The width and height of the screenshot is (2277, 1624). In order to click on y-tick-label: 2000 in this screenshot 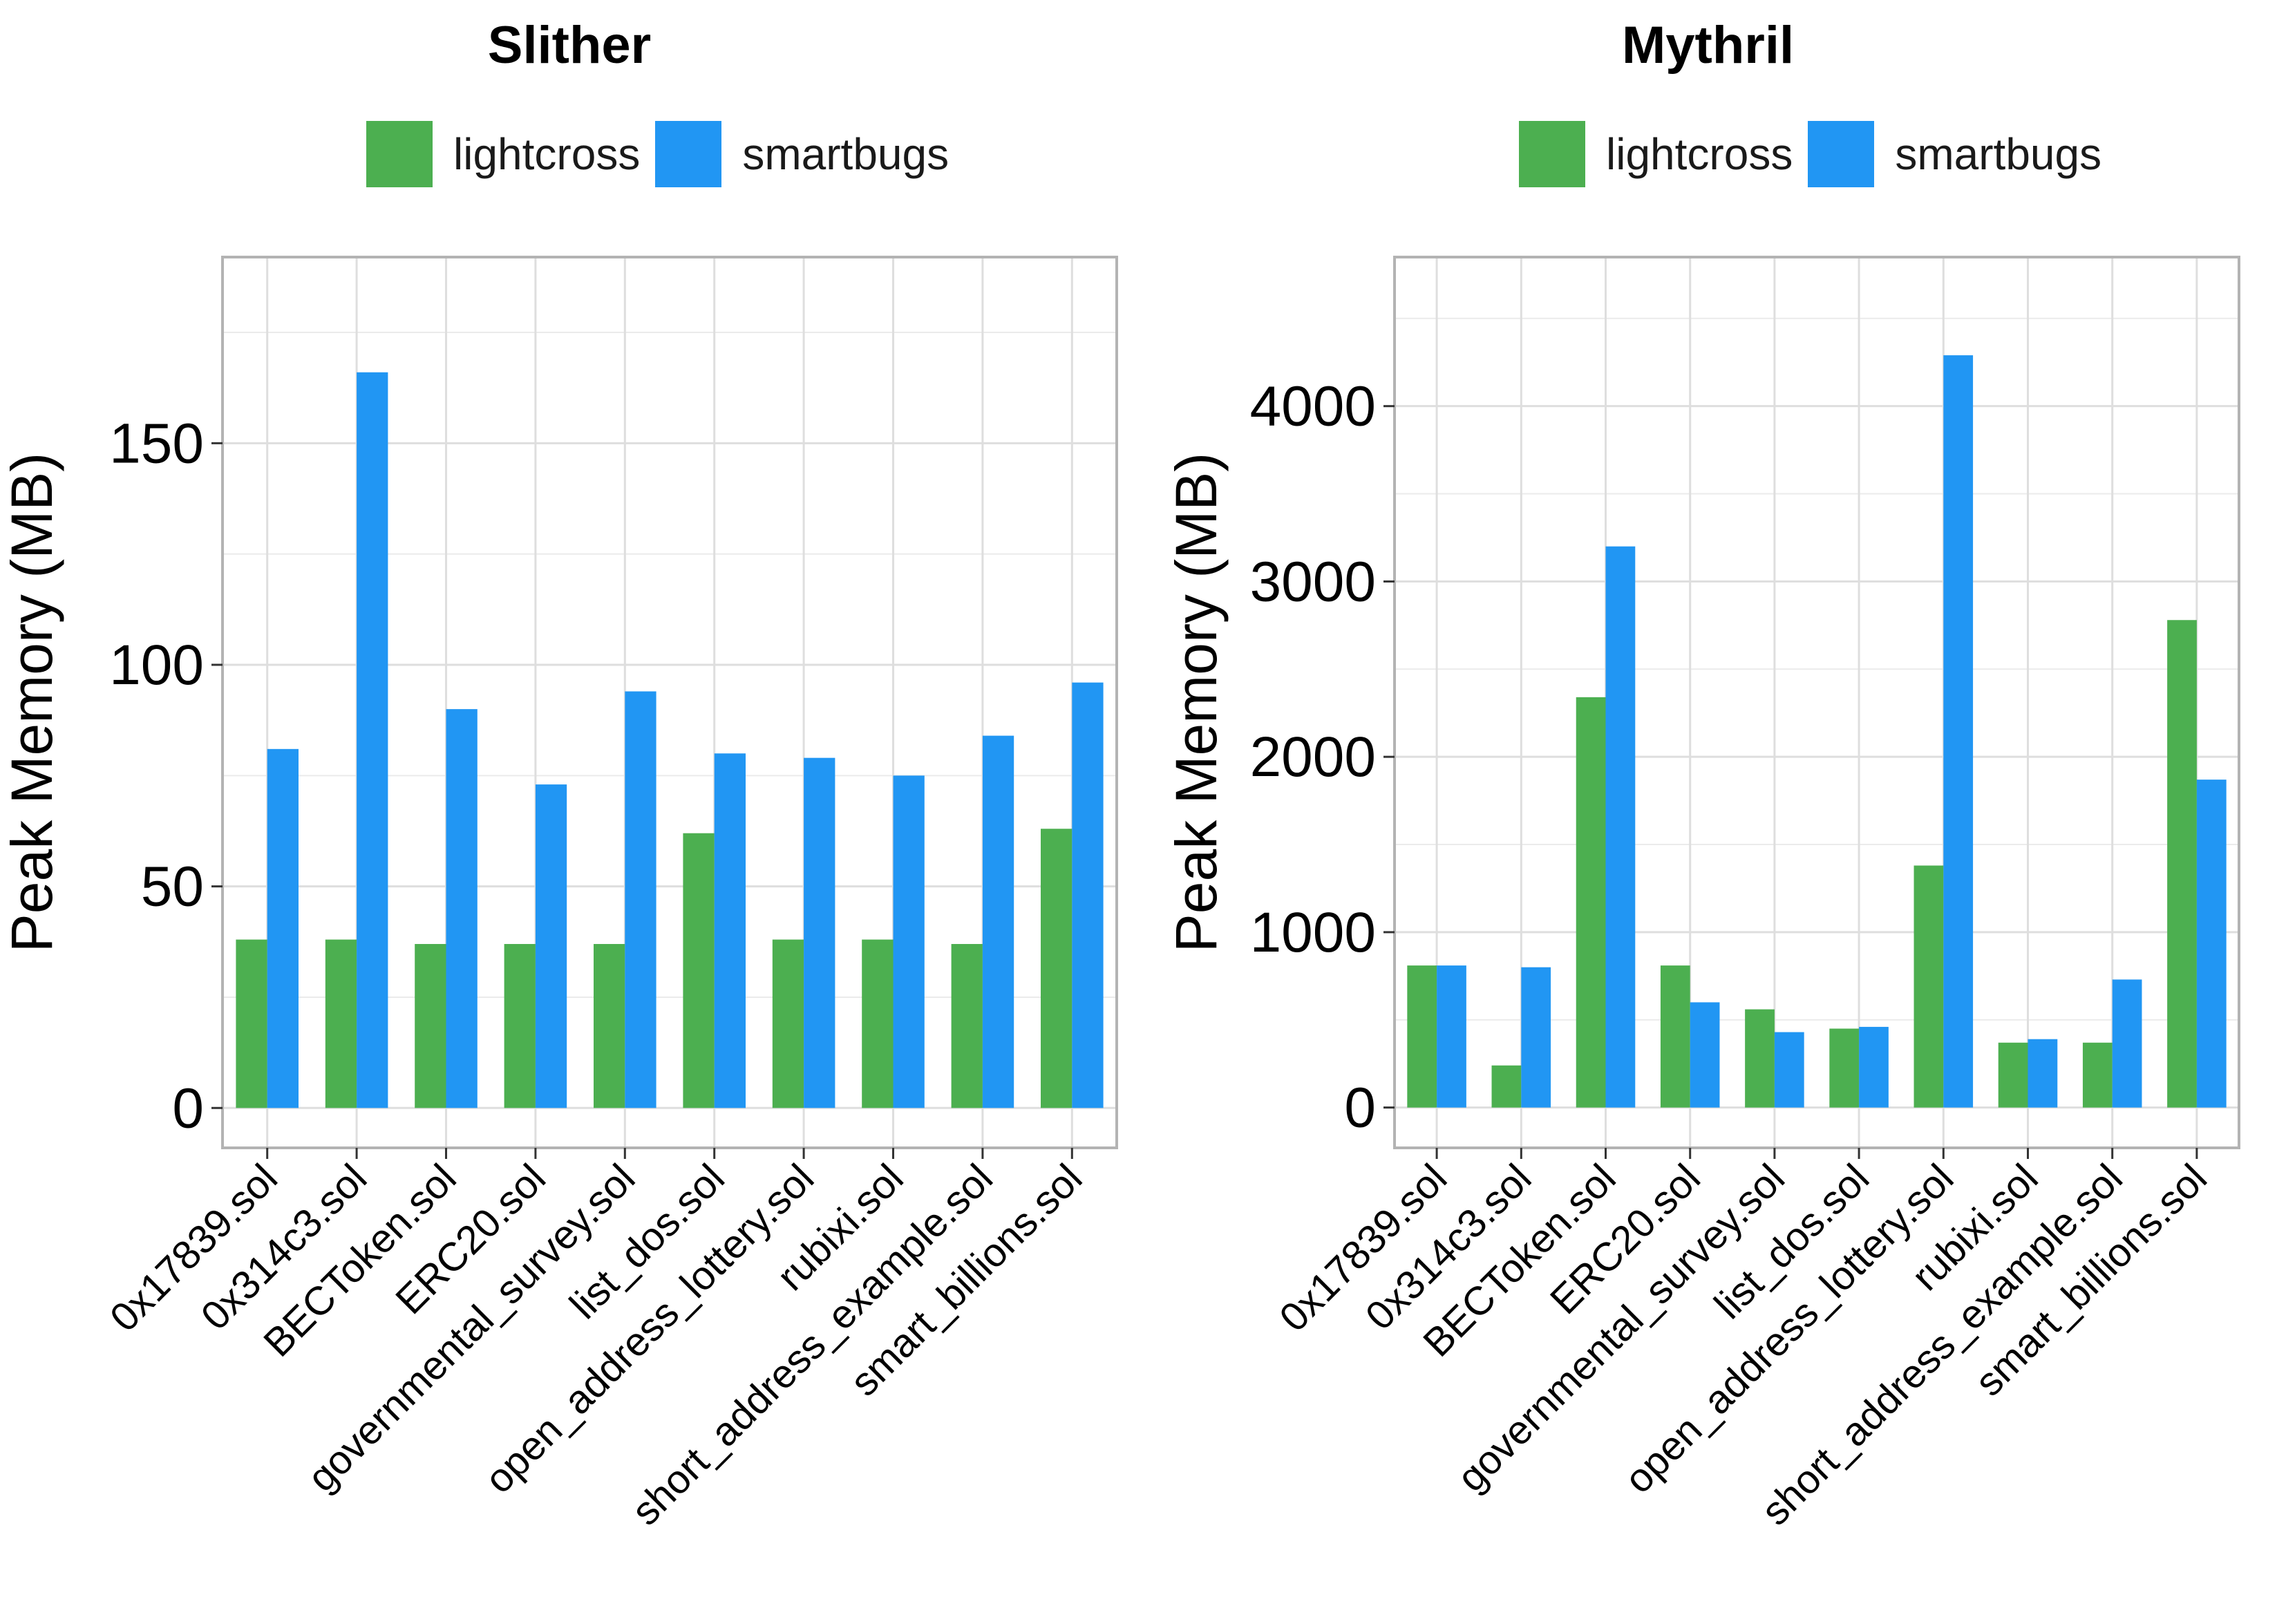, I will do `click(1313, 757)`.